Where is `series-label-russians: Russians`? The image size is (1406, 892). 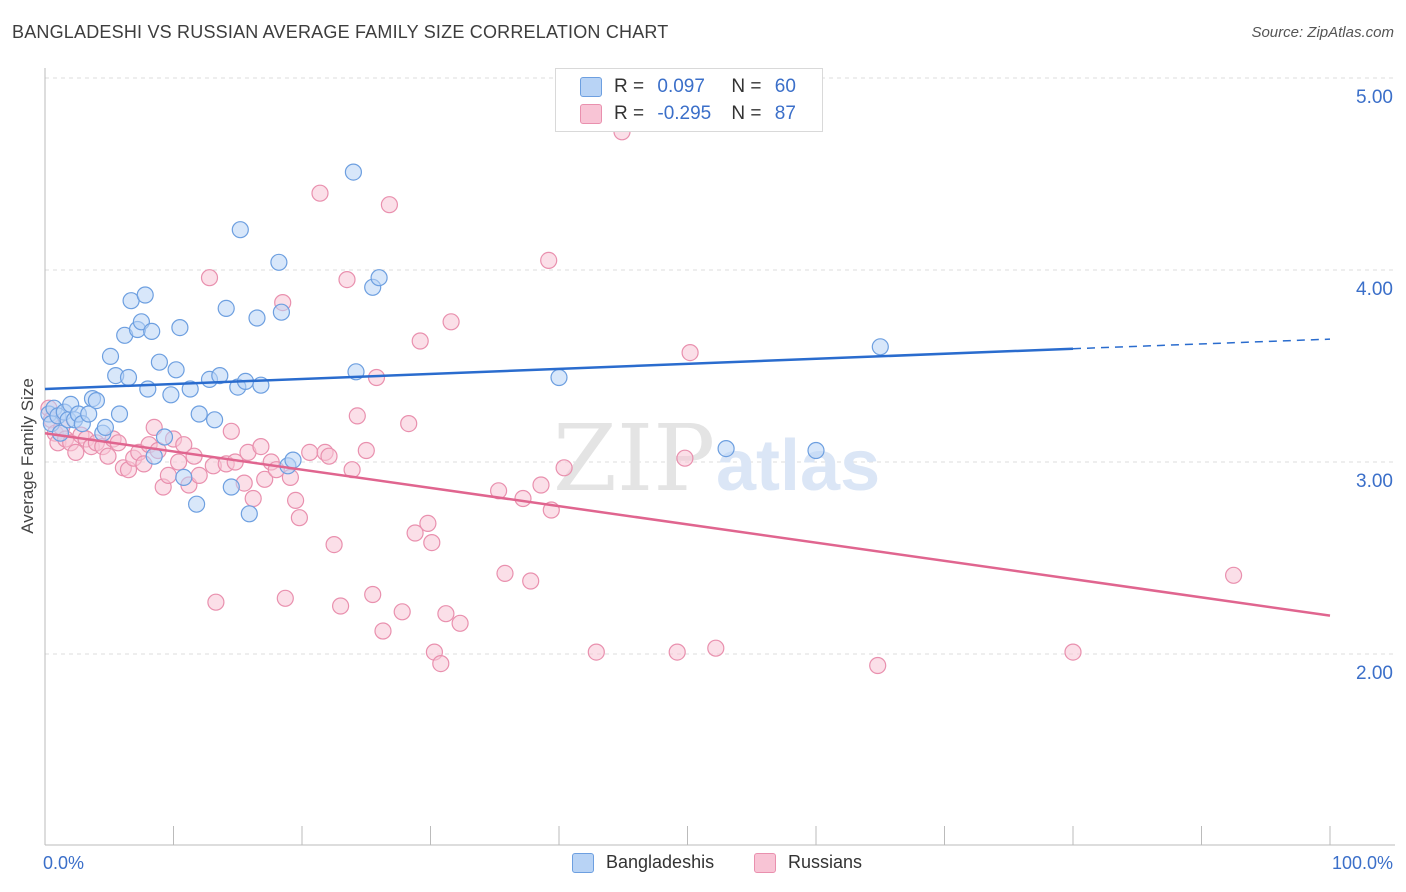 series-label-russians: Russians is located at coordinates (825, 862).